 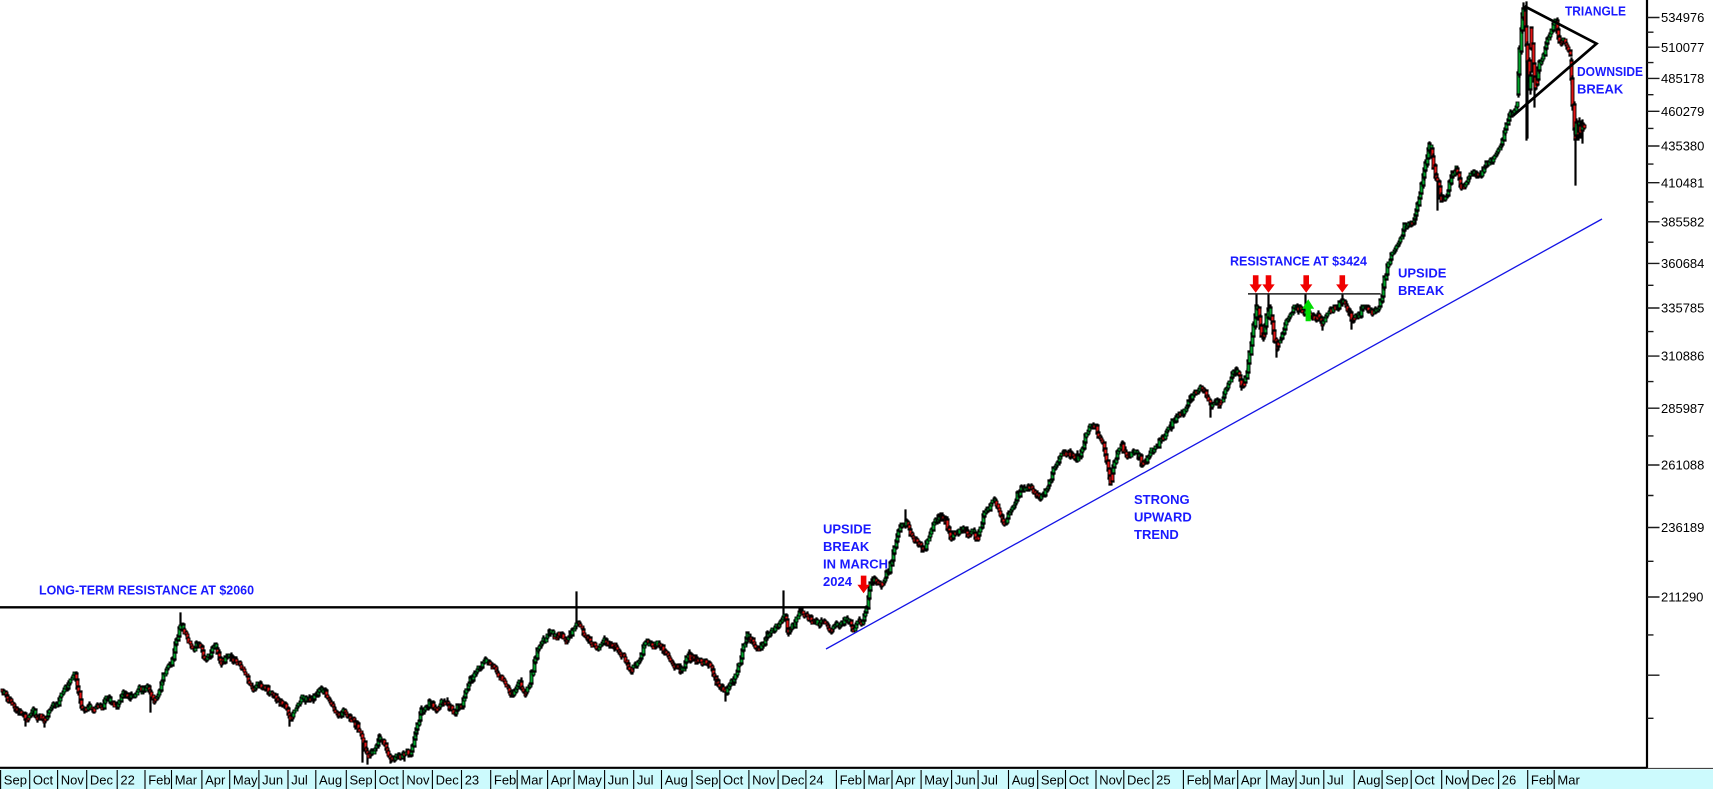 I want to click on svg-text: 310886, so click(x=1682, y=356).